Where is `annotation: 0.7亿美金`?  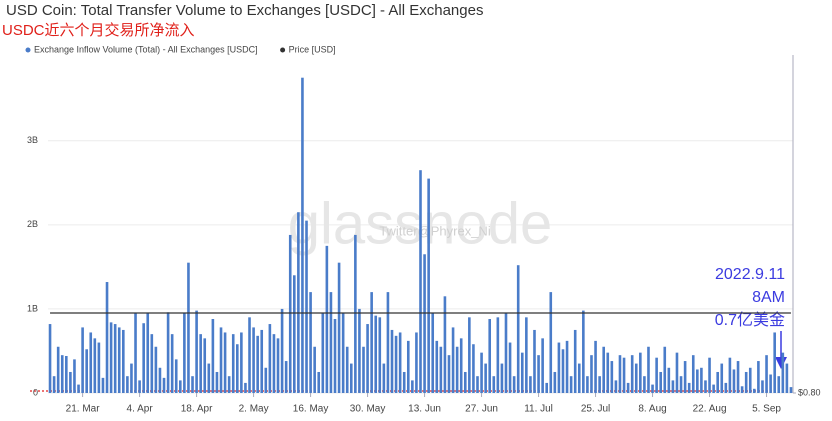 annotation: 0.7亿美金 is located at coordinates (750, 320).